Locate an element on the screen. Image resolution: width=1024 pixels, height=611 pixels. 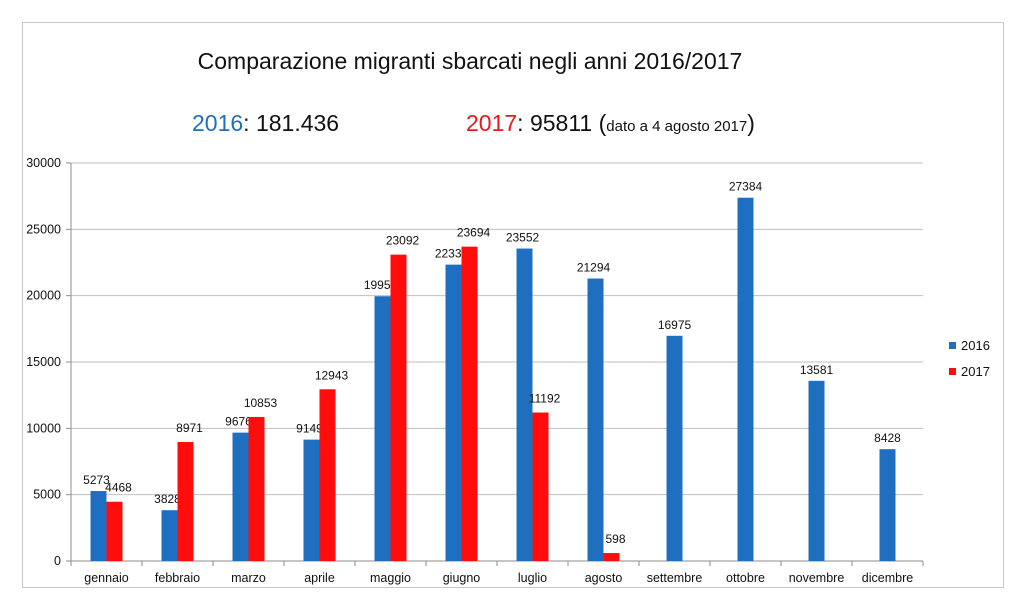
y-tick-label: 5000 is located at coordinates (47, 495).